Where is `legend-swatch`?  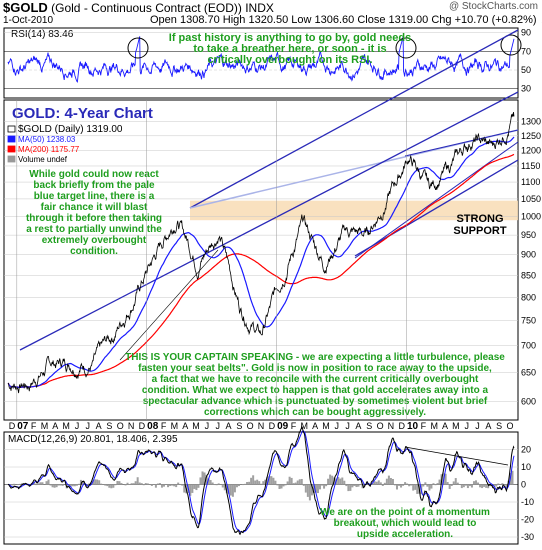
legend-swatch is located at coordinates (11, 149).